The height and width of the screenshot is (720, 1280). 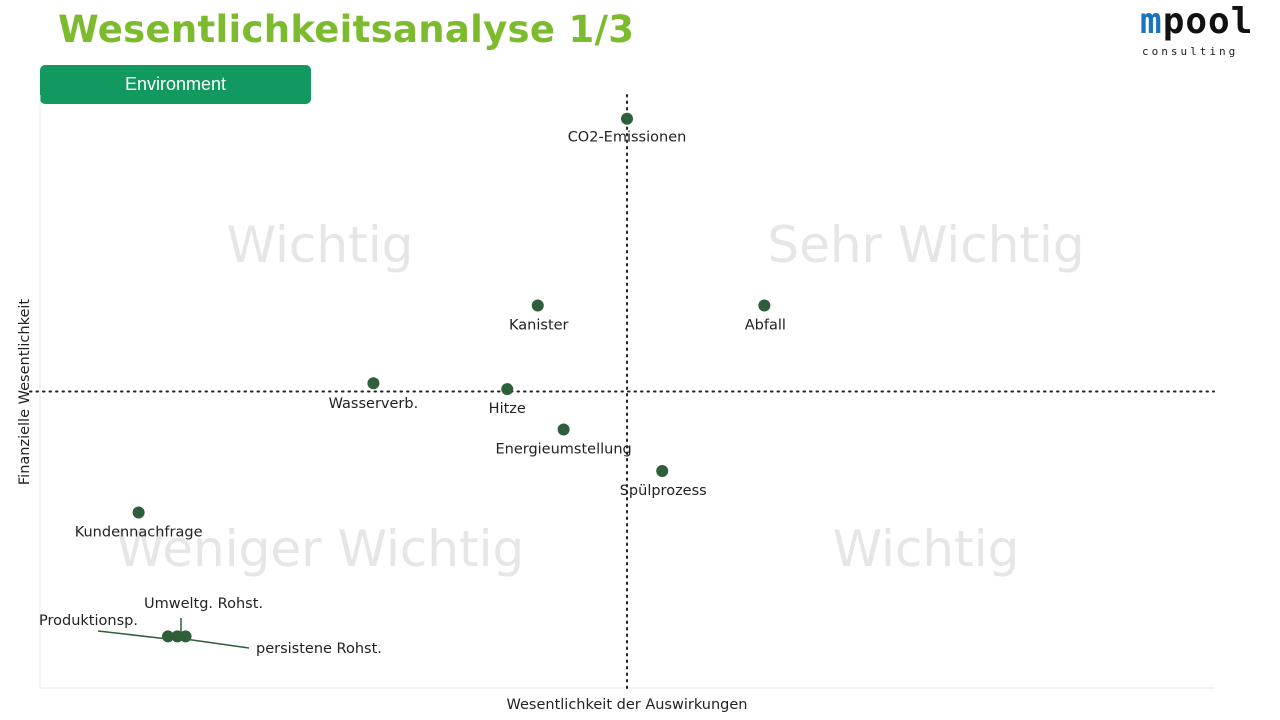 What do you see at coordinates (175, 84) in the screenshot?
I see `category-badge: Environment` at bounding box center [175, 84].